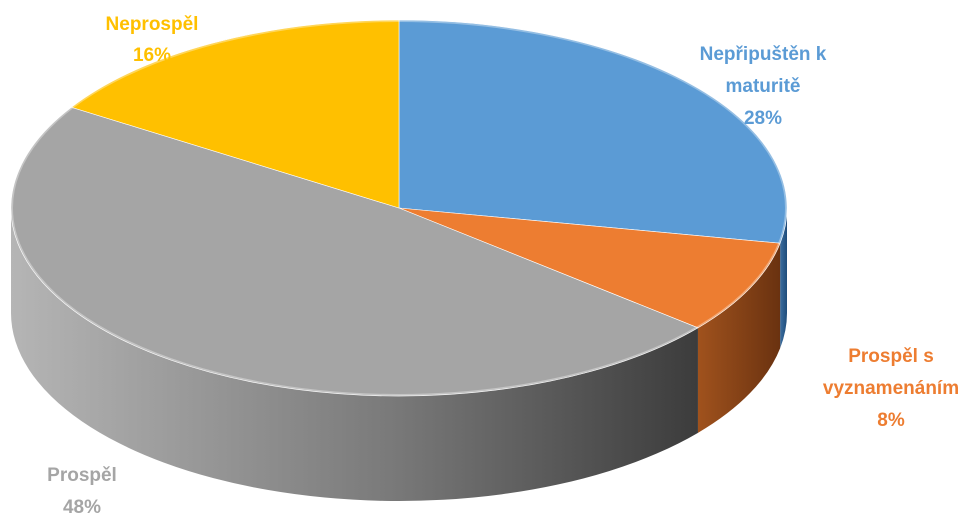  What do you see at coordinates (82, 475) in the screenshot?
I see `slice-2-label-line-0: Prospěl` at bounding box center [82, 475].